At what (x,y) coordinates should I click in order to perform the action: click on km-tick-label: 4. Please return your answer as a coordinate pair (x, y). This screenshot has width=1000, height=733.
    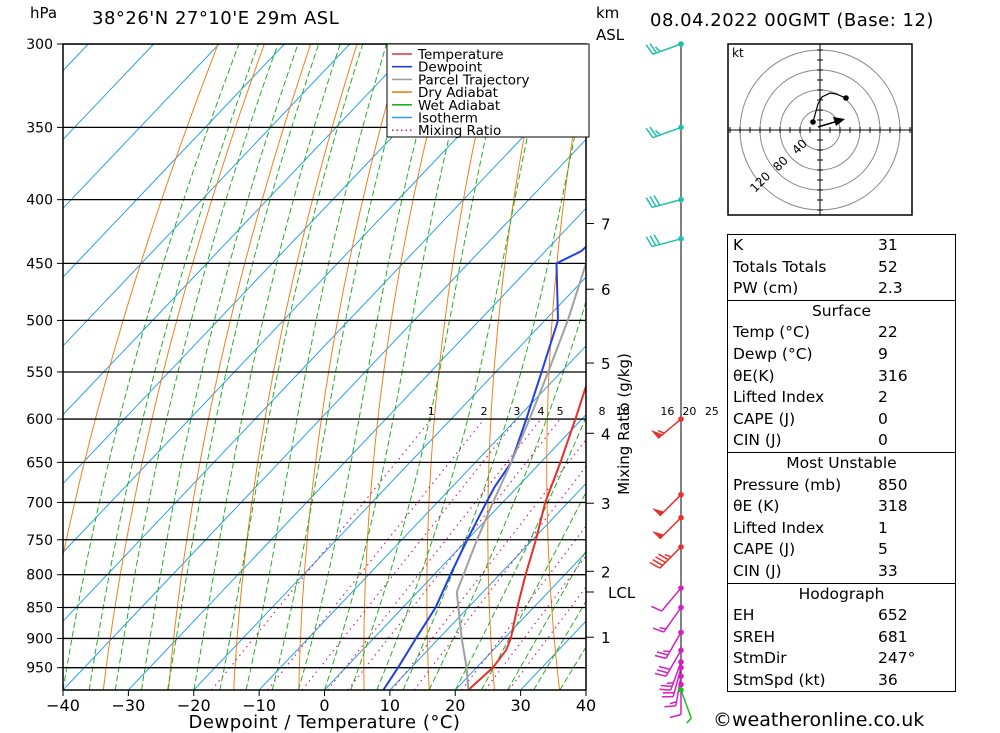
    Looking at the image, I should click on (606, 434).